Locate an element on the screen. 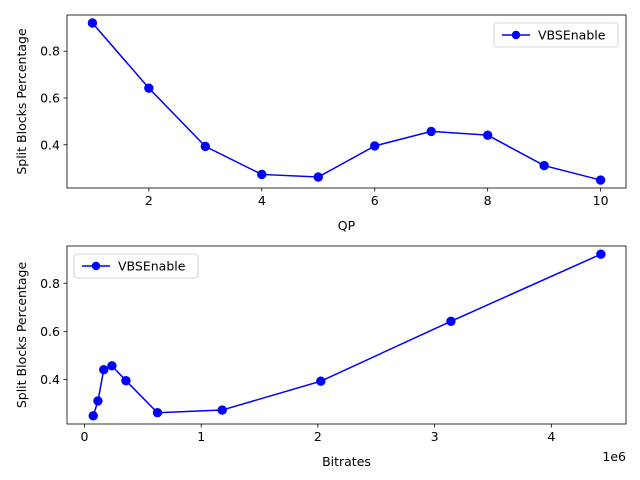  x-offset-label: 1e6 is located at coordinates (614, 456).